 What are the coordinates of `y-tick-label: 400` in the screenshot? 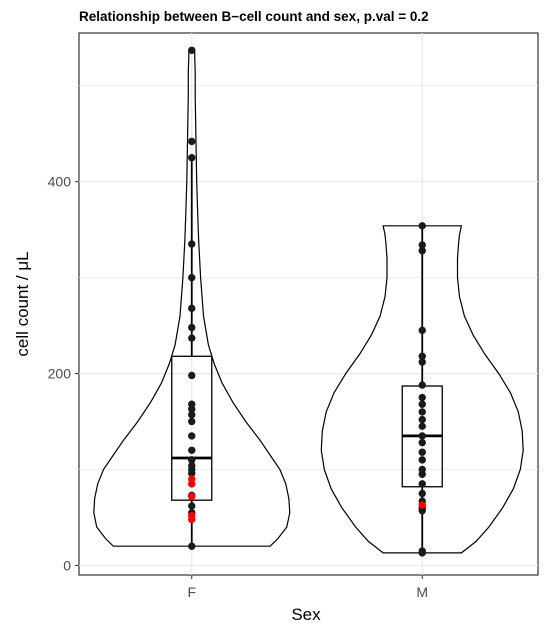 It's located at (60, 182).